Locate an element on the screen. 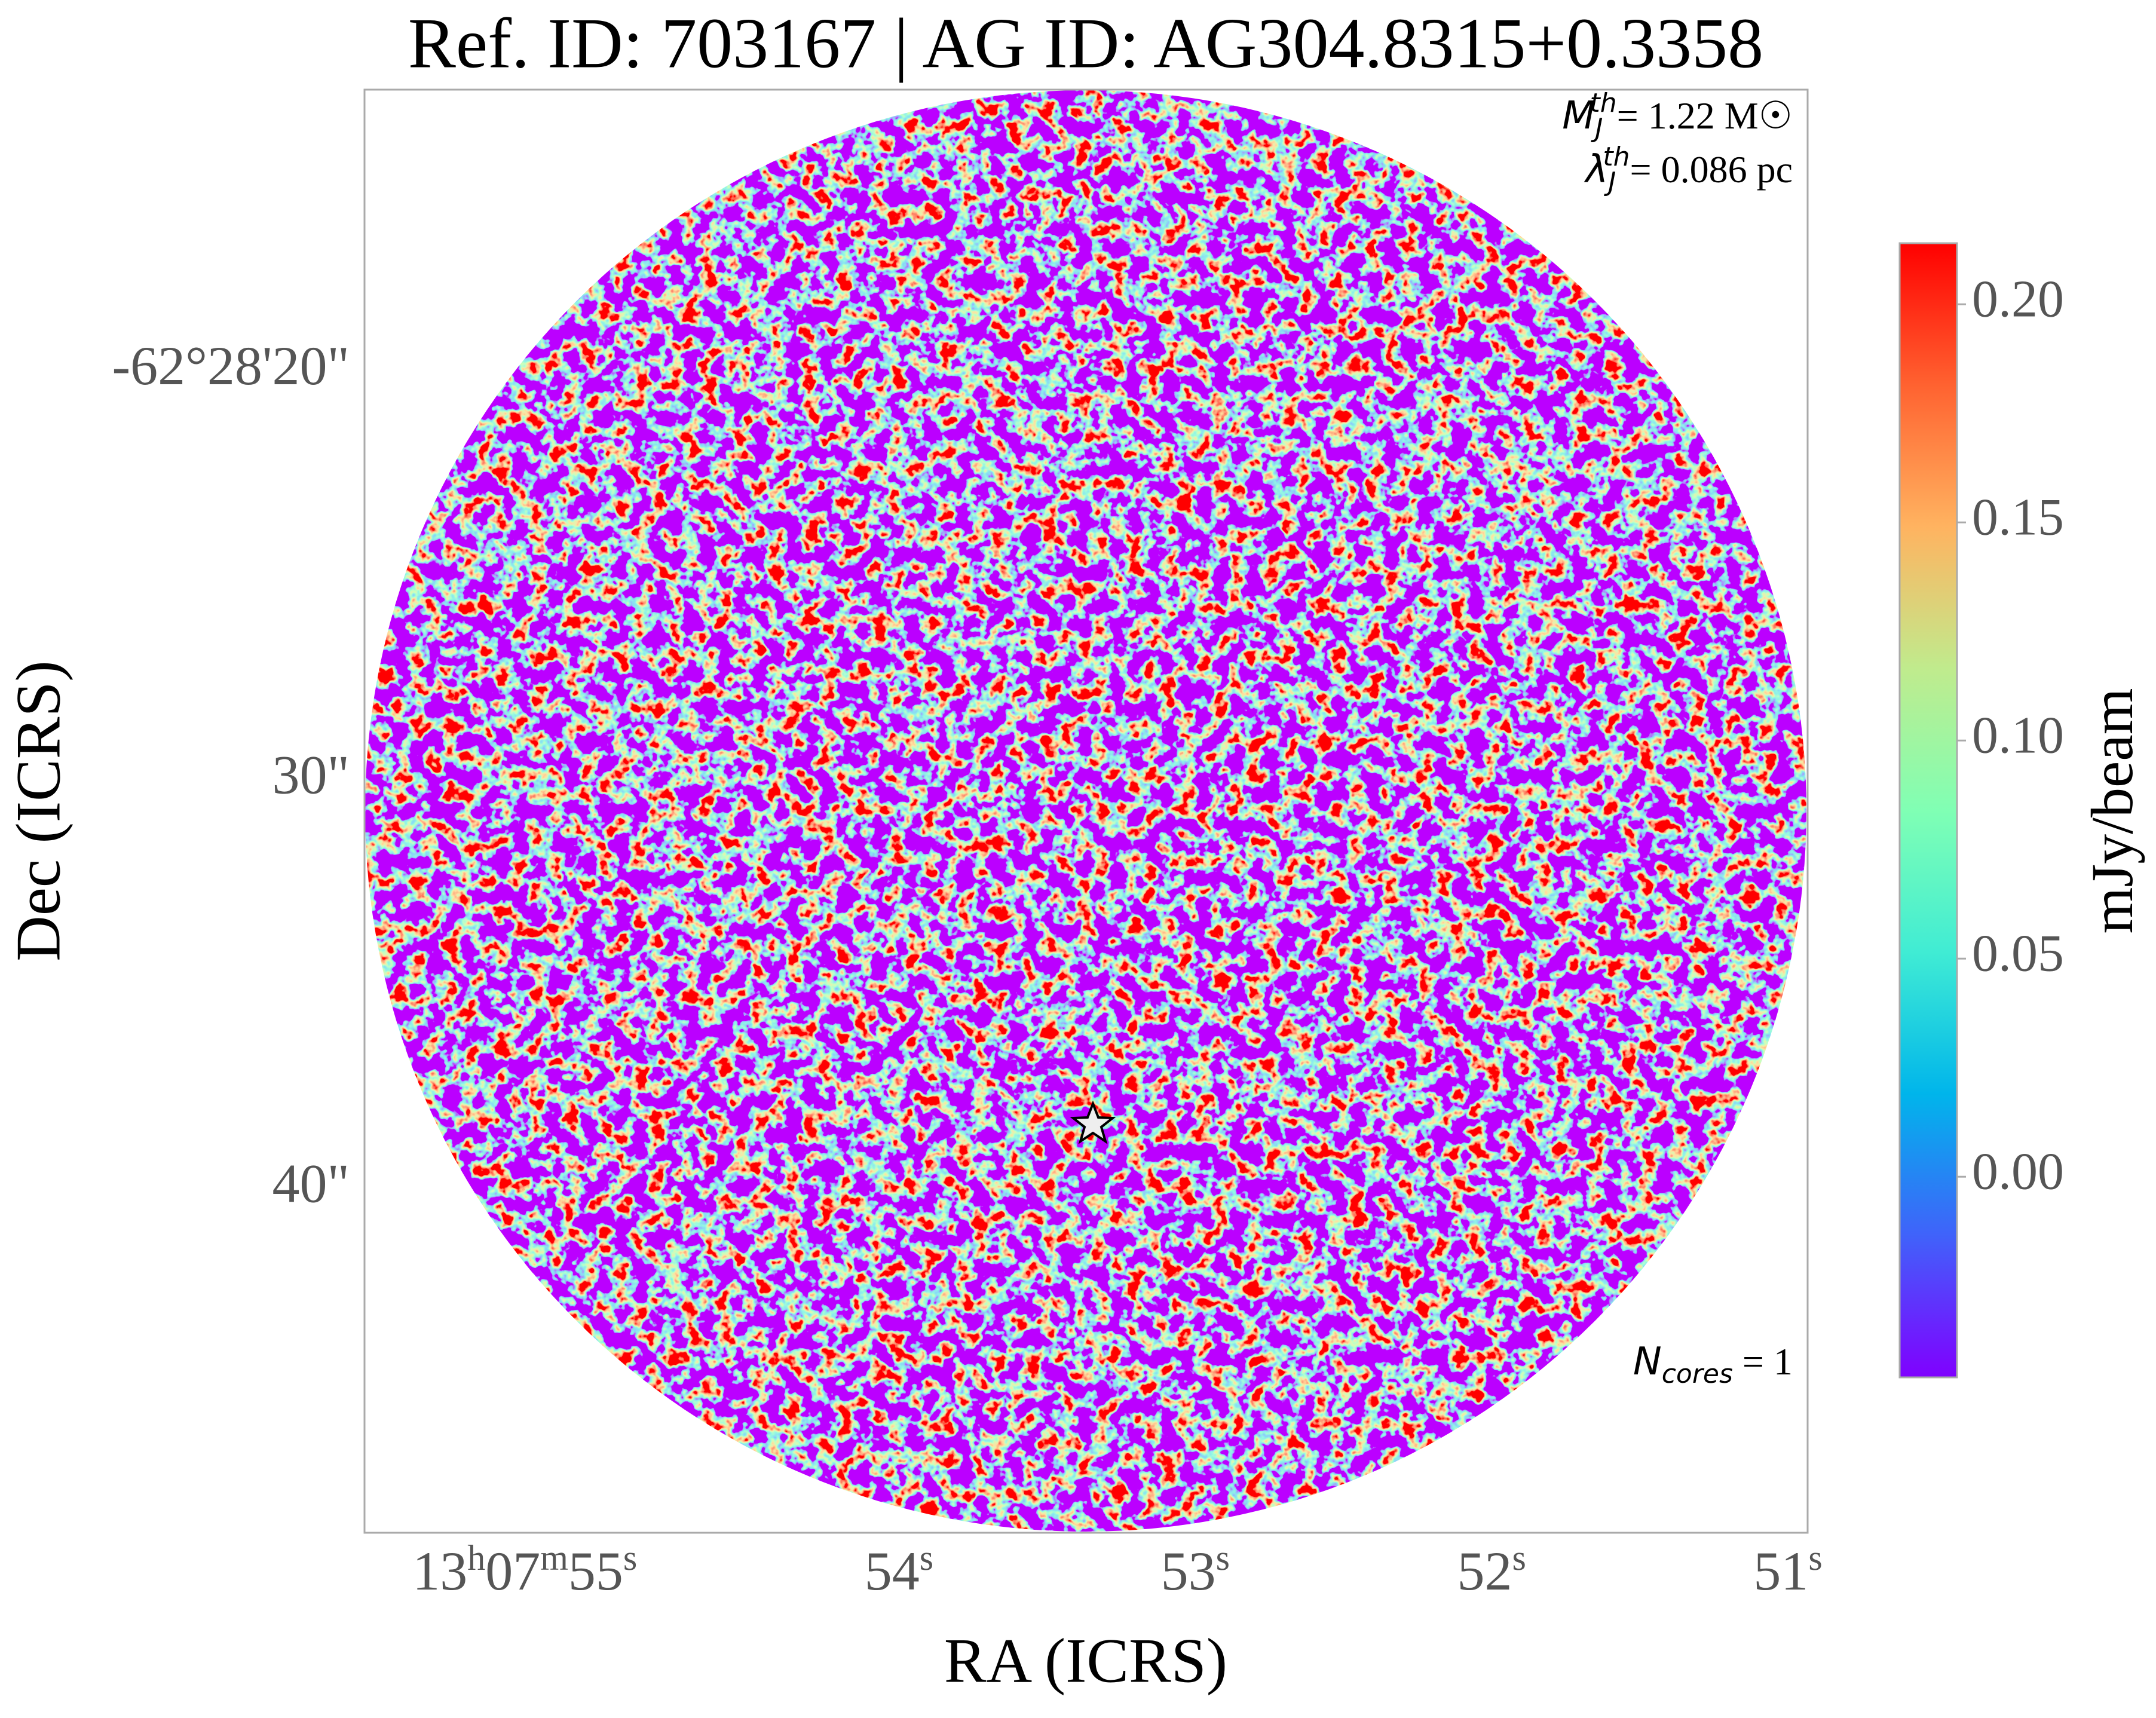 This screenshot has height=1718, width=2156. annotation-sub: cores is located at coordinates (1697, 1374).